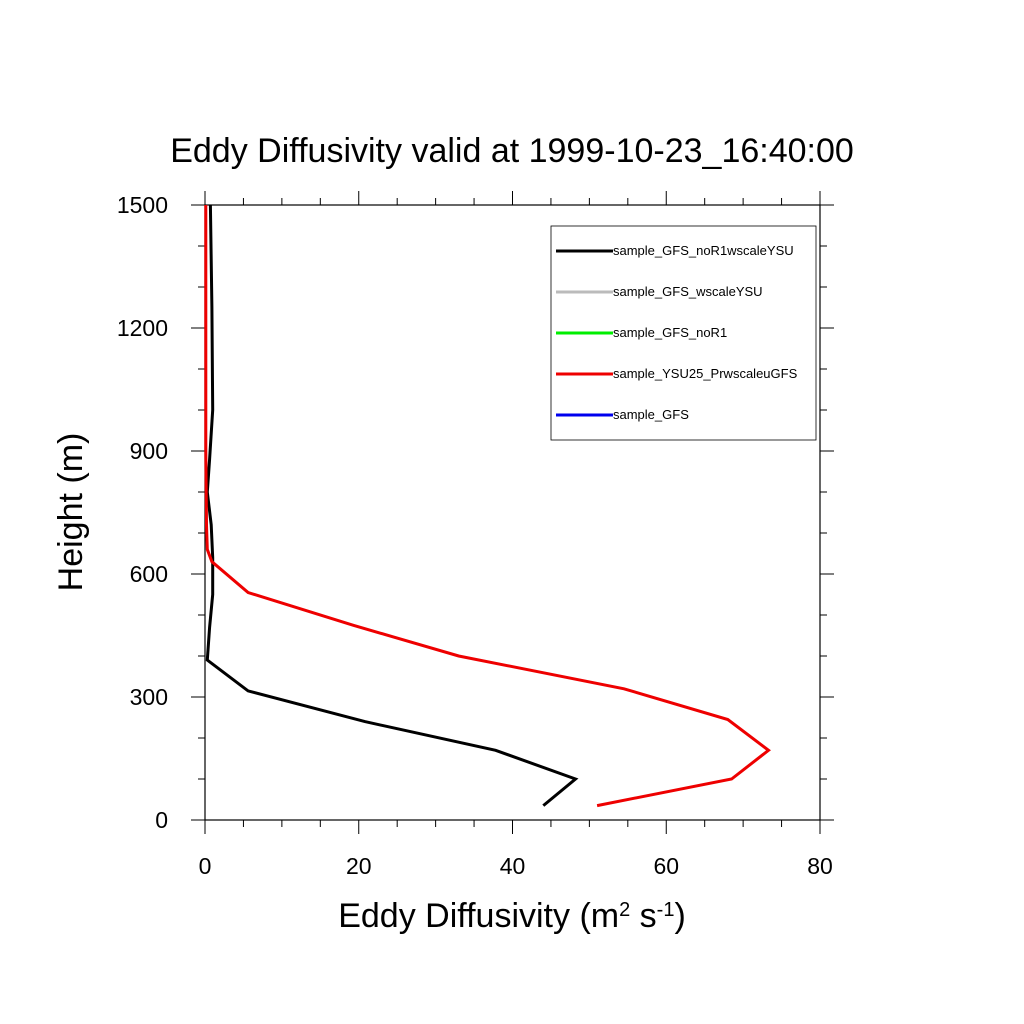  I want to click on x-tick-label: 0, so click(205, 866).